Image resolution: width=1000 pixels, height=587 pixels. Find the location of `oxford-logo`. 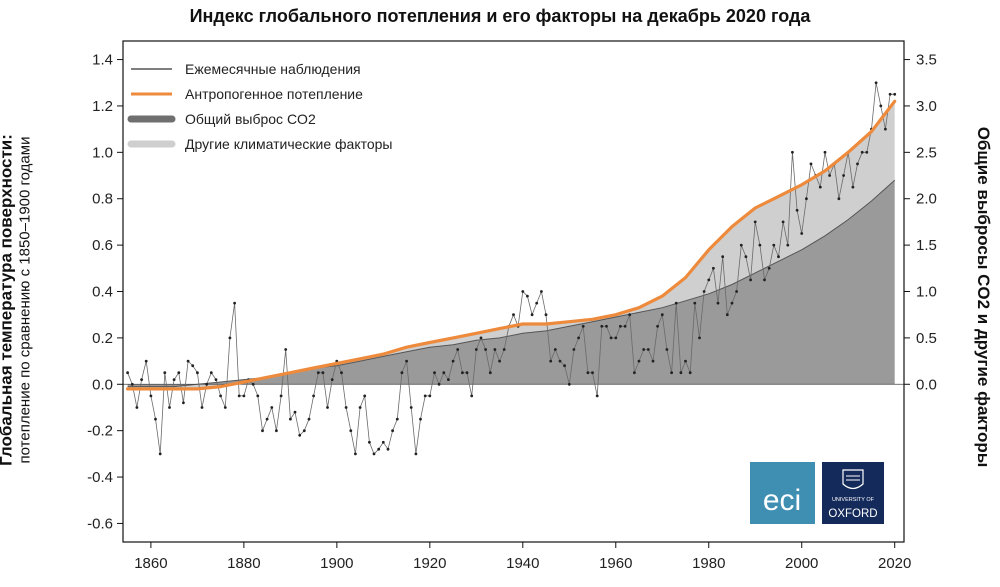

oxford-logo is located at coordinates (853, 493).